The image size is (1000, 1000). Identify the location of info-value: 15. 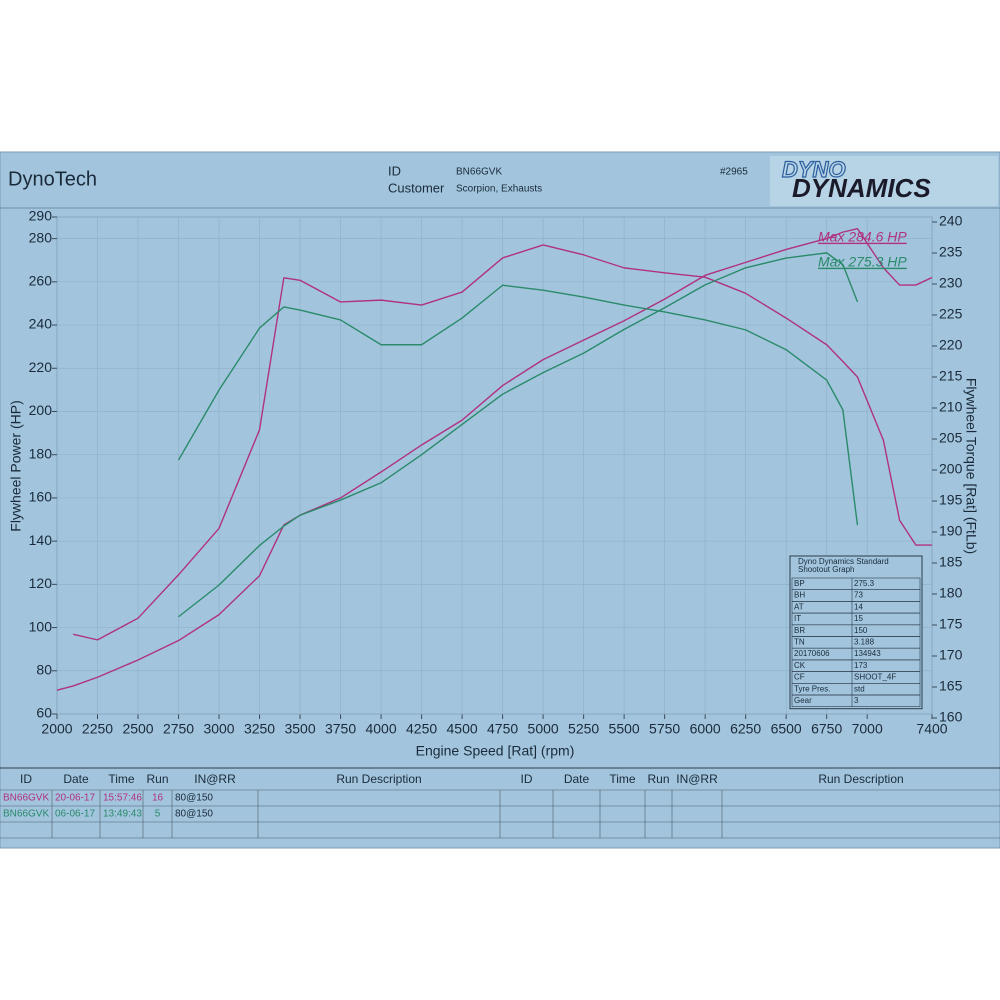
(858, 618).